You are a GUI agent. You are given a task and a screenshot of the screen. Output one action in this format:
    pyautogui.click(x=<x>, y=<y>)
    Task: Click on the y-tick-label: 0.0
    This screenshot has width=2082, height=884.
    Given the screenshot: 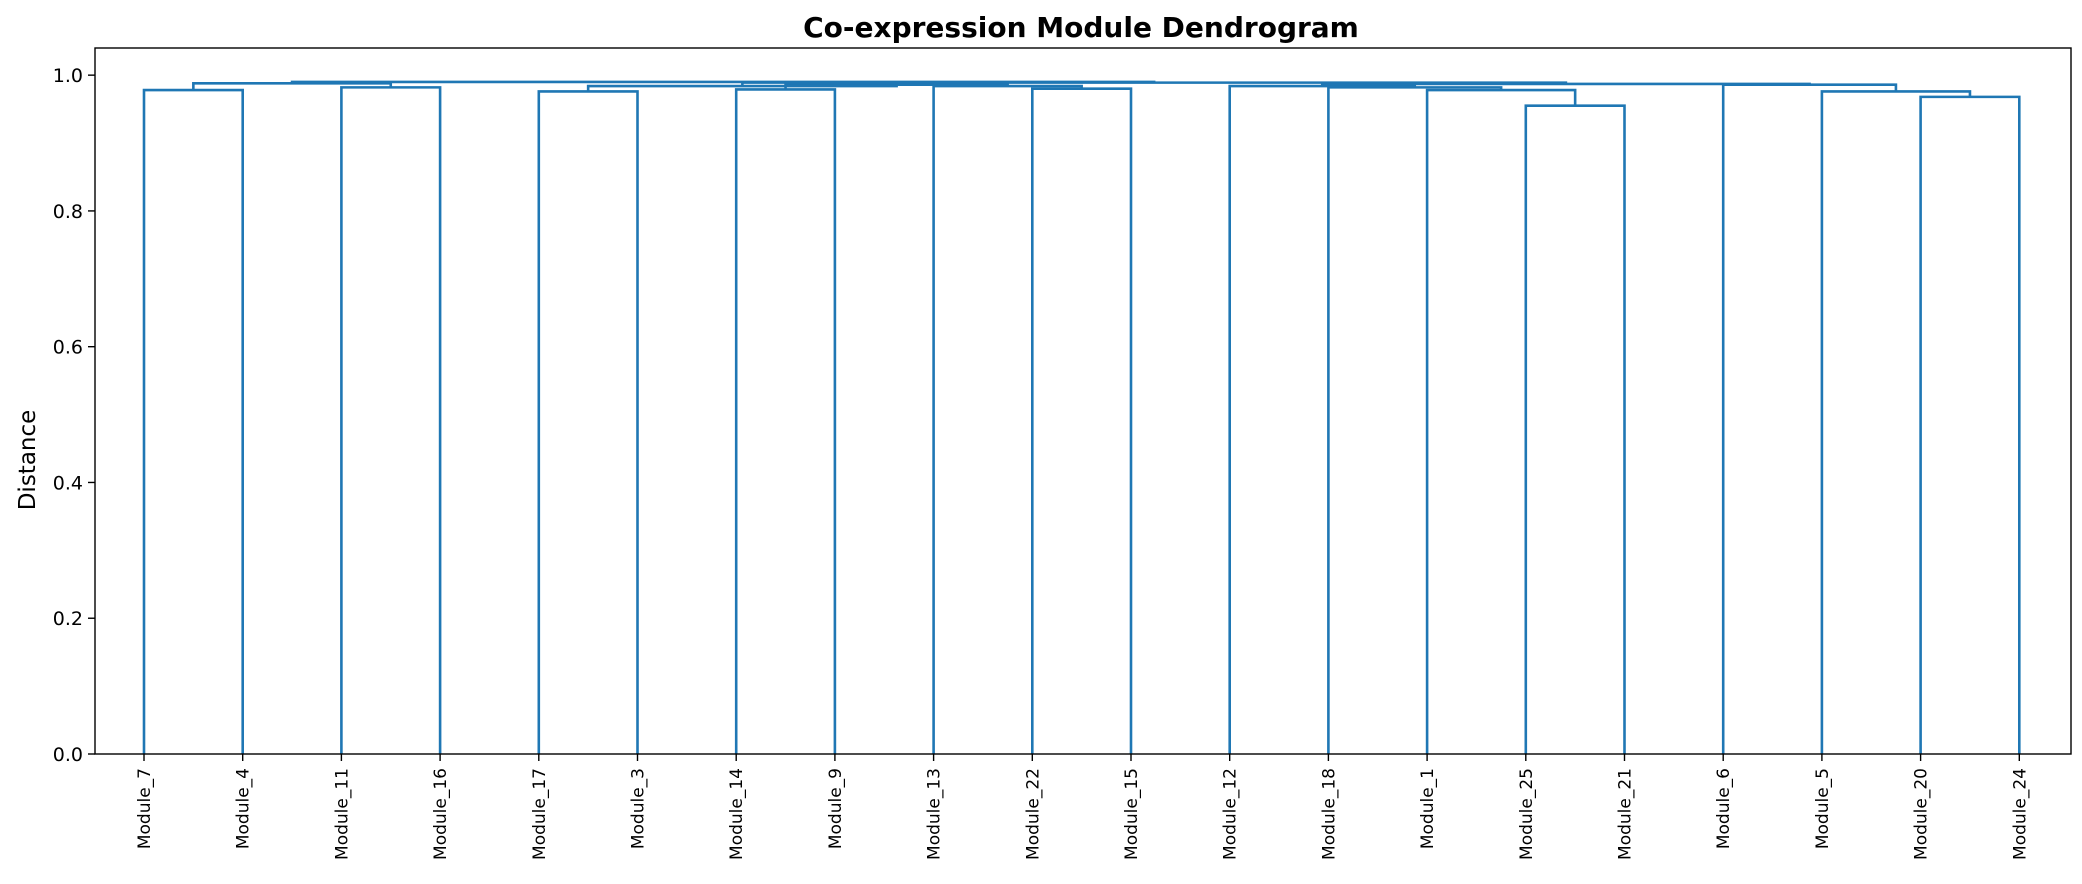 What is the action you would take?
    pyautogui.click(x=68, y=755)
    